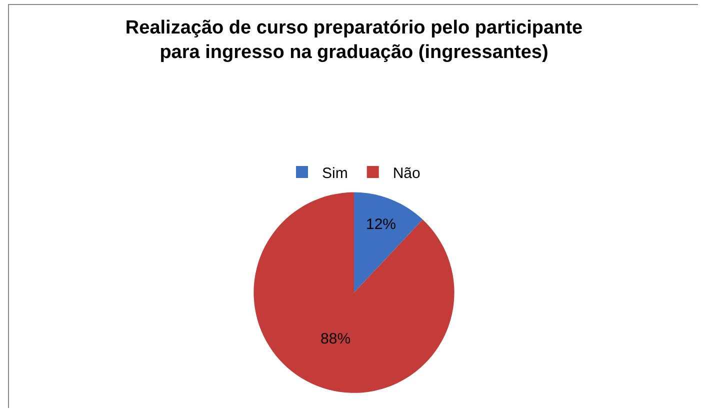 The image size is (709, 416). I want to click on legend-label: Não, so click(406, 173).